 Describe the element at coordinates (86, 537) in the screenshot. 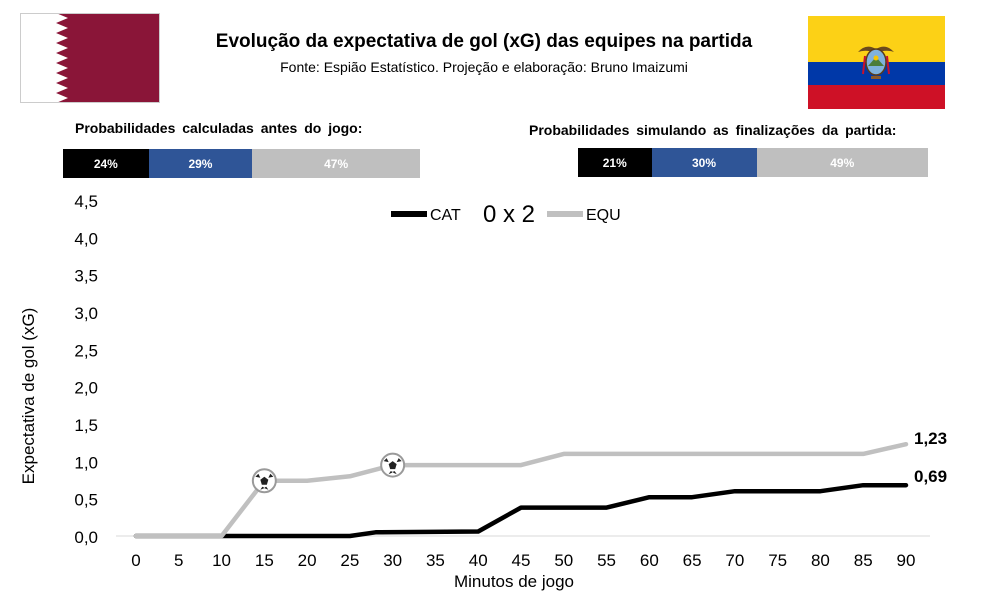

I see `y-tick-label: 0,0` at that location.